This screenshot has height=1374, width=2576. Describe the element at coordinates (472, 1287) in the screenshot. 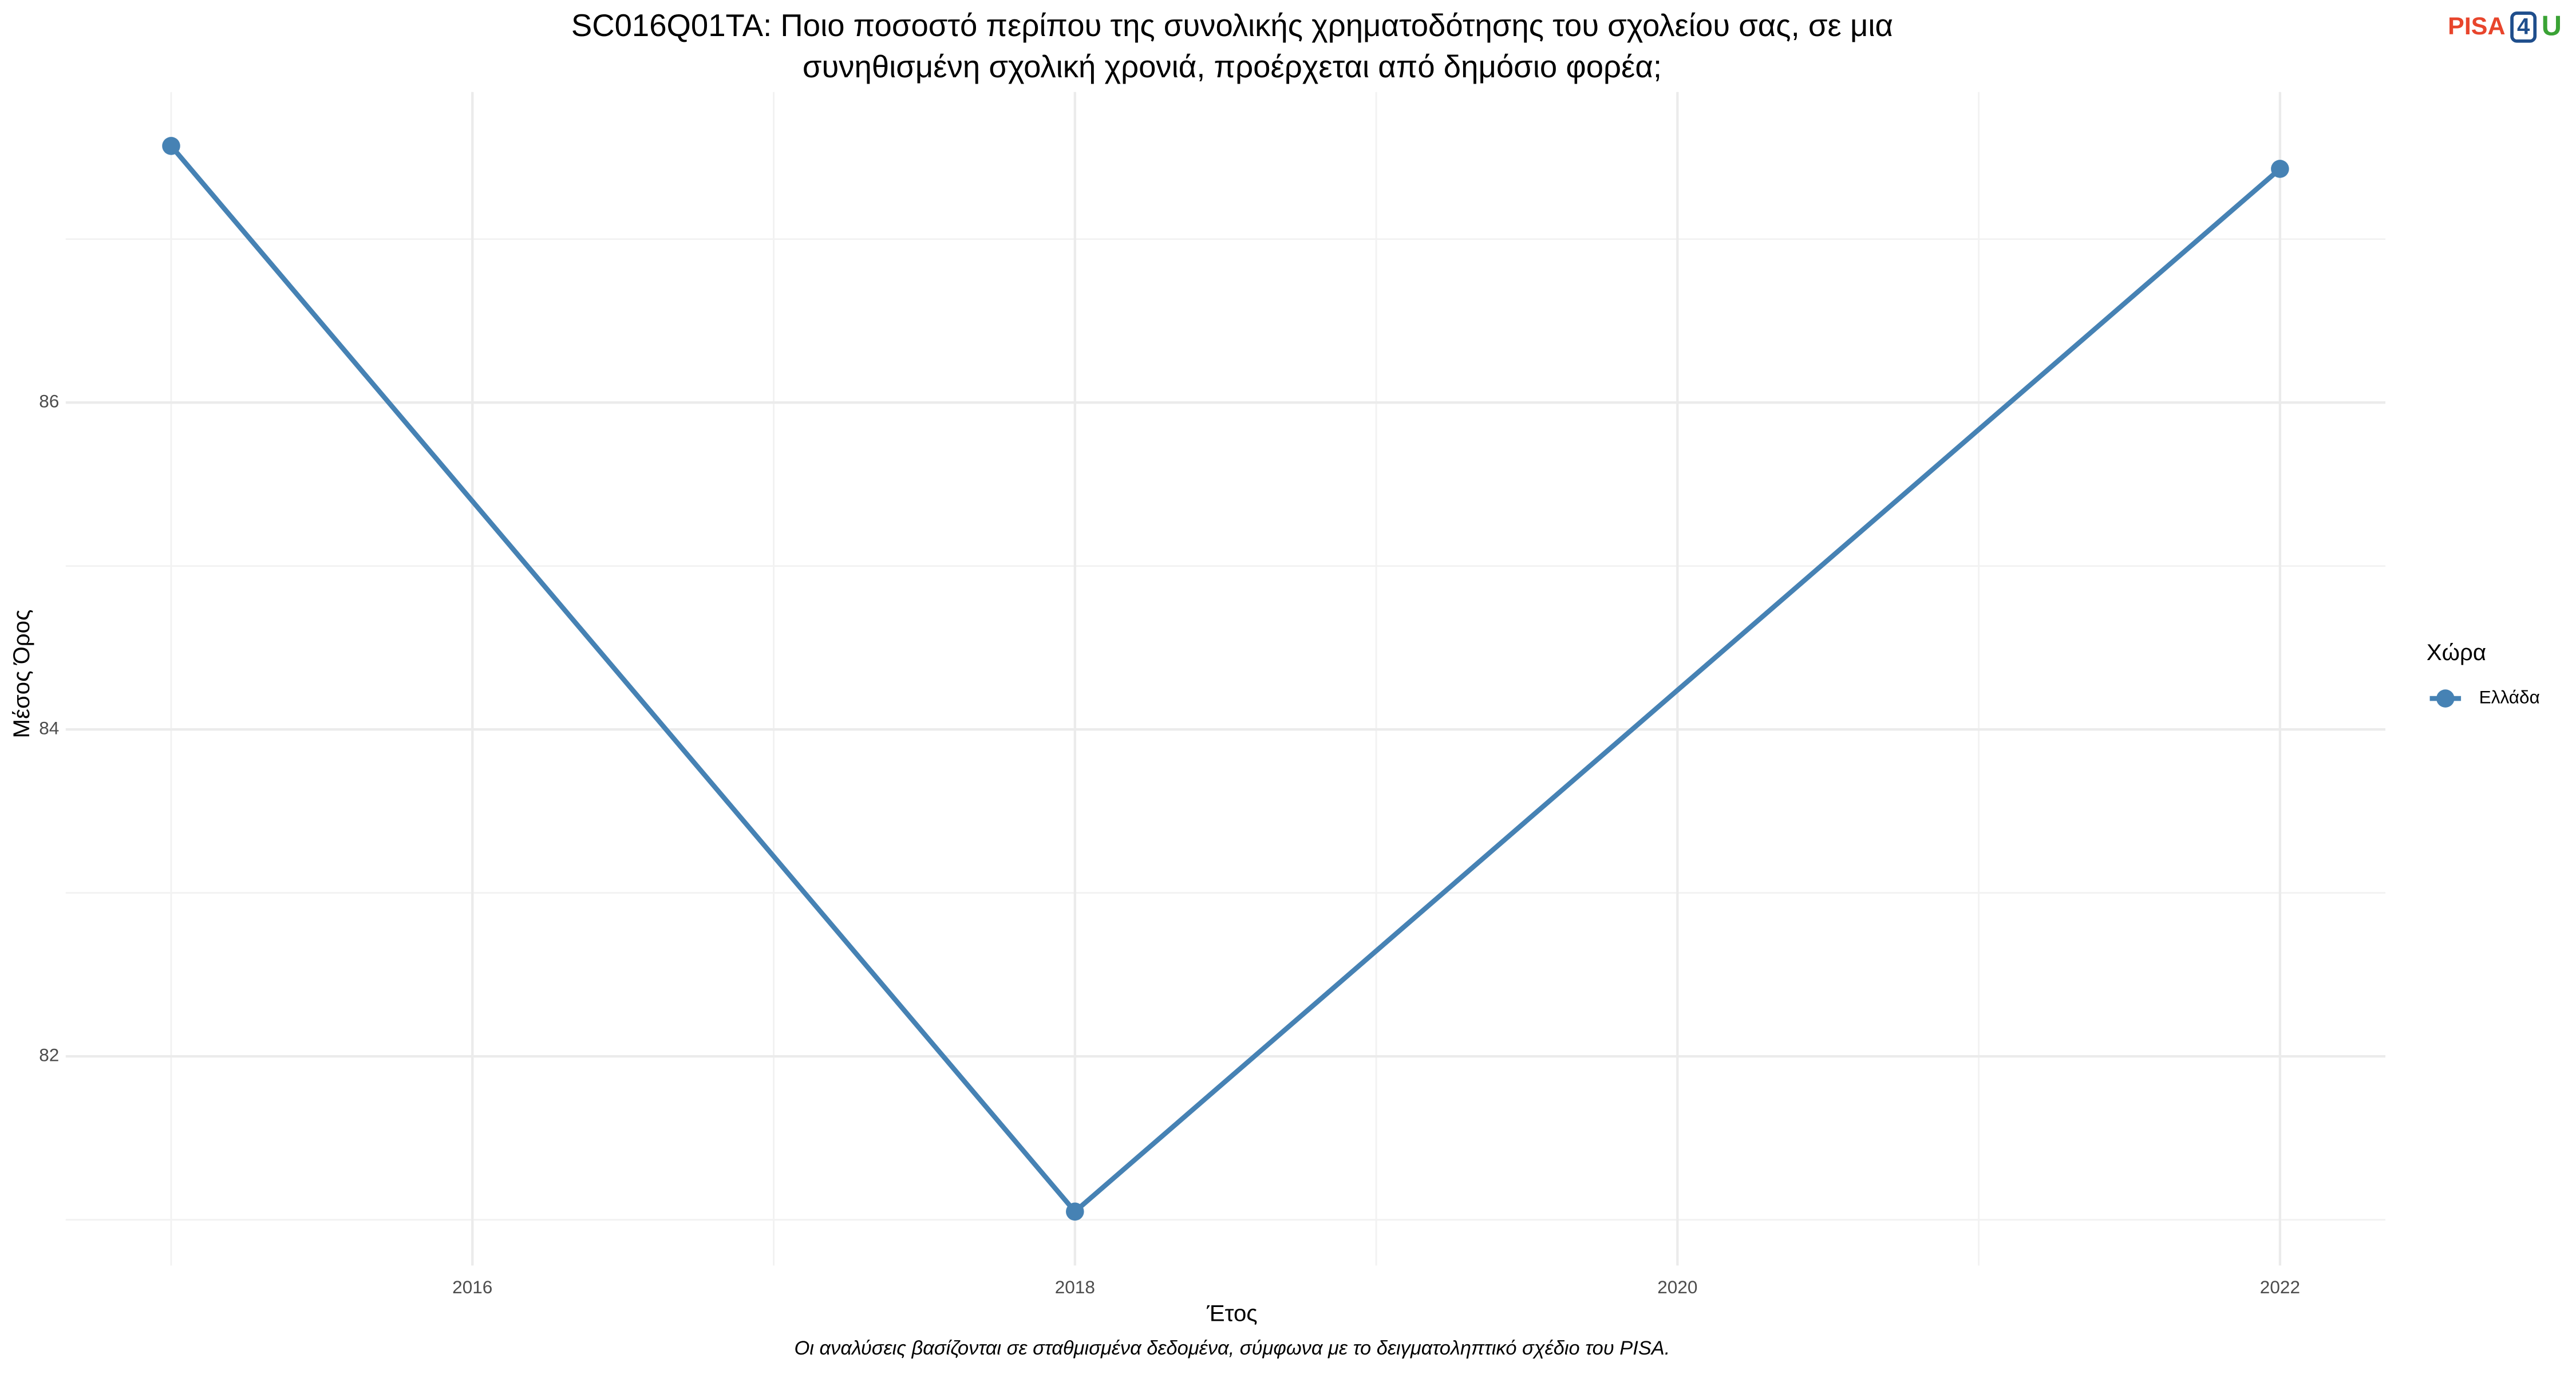

I see `x-tick-label: 2016` at that location.